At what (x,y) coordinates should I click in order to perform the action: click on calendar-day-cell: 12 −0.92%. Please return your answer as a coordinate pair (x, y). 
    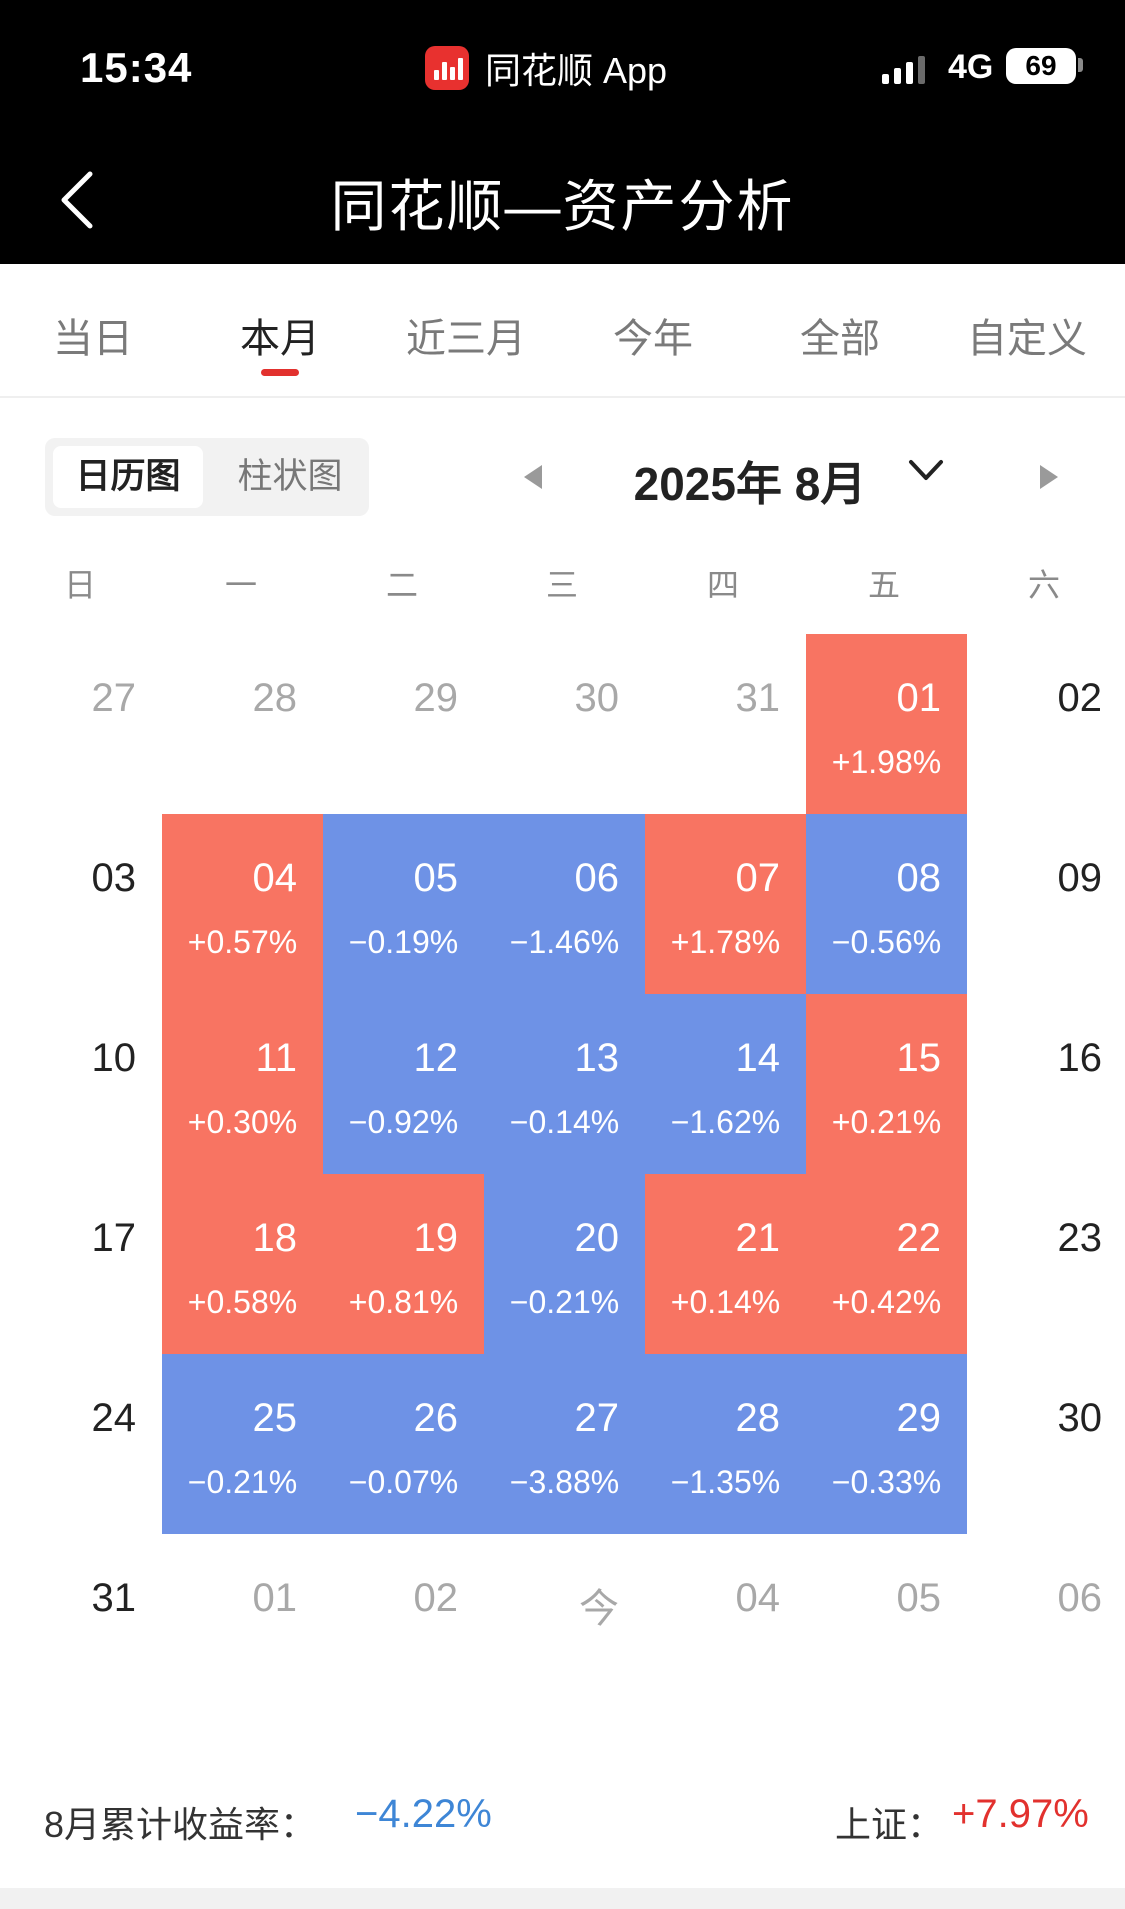
    Looking at the image, I should click on (403, 1084).